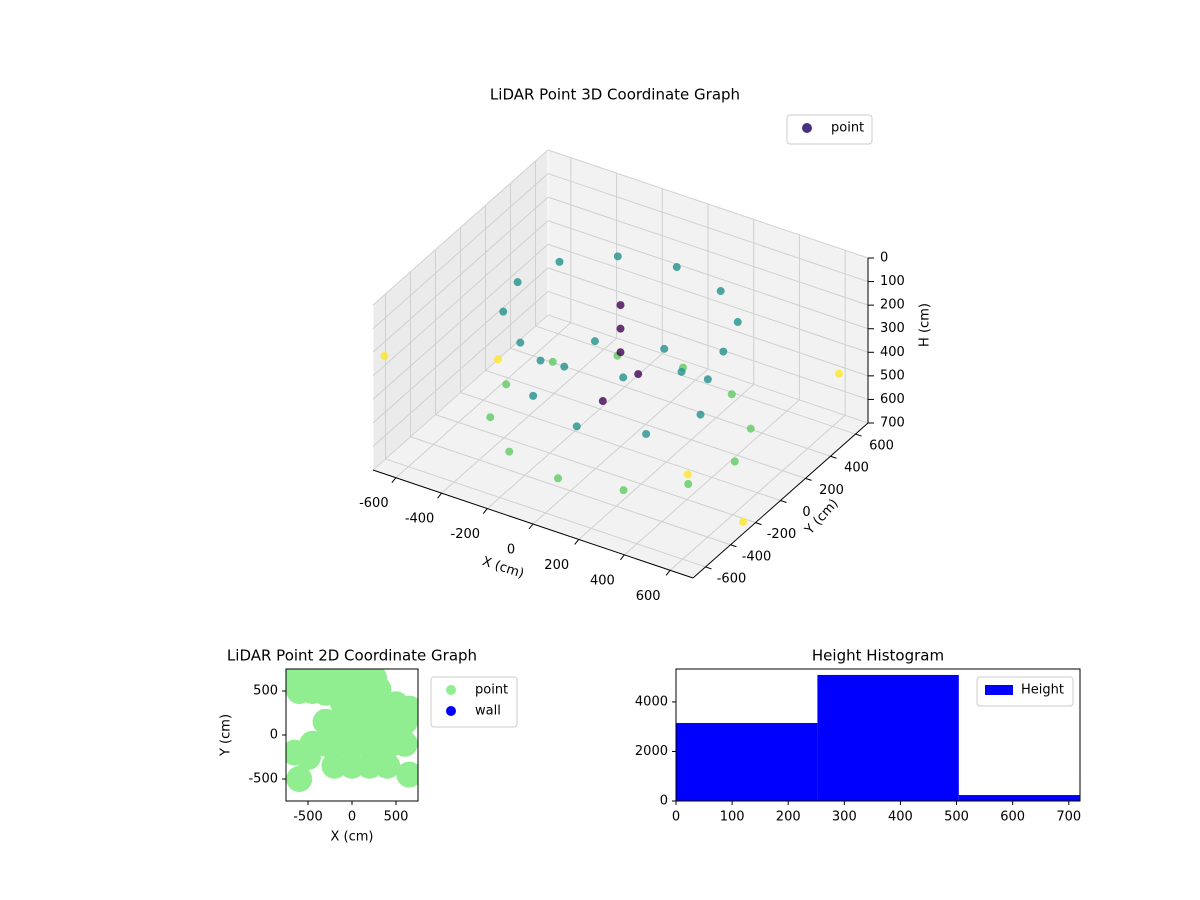 The width and height of the screenshot is (1200, 900). Describe the element at coordinates (757, 556) in the screenshot. I see `y-tick-label: -400` at that location.